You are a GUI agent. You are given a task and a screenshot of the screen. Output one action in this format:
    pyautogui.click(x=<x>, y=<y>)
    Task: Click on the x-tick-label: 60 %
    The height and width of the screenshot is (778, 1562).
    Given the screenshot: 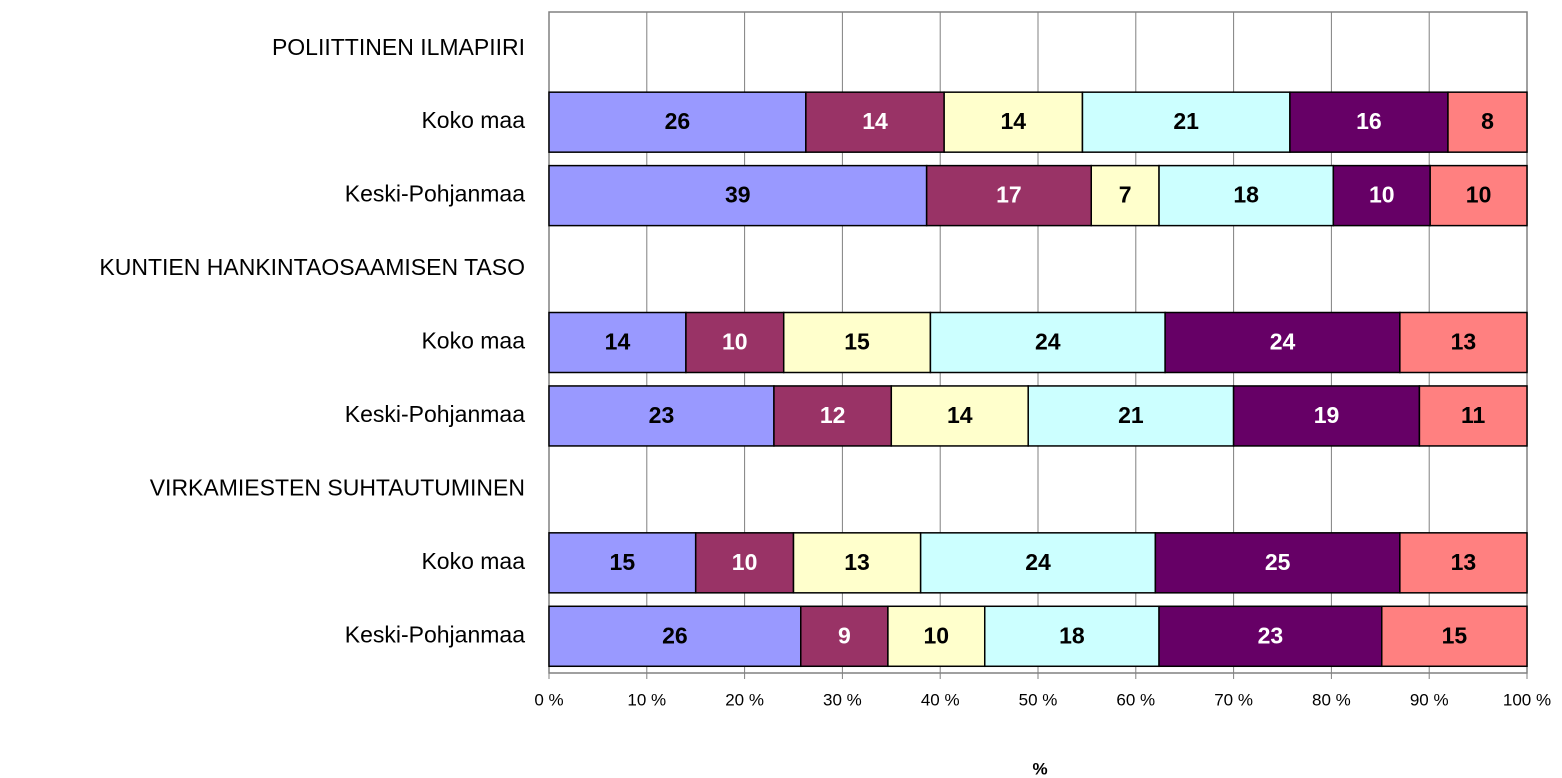 What is the action you would take?
    pyautogui.click(x=1135, y=699)
    